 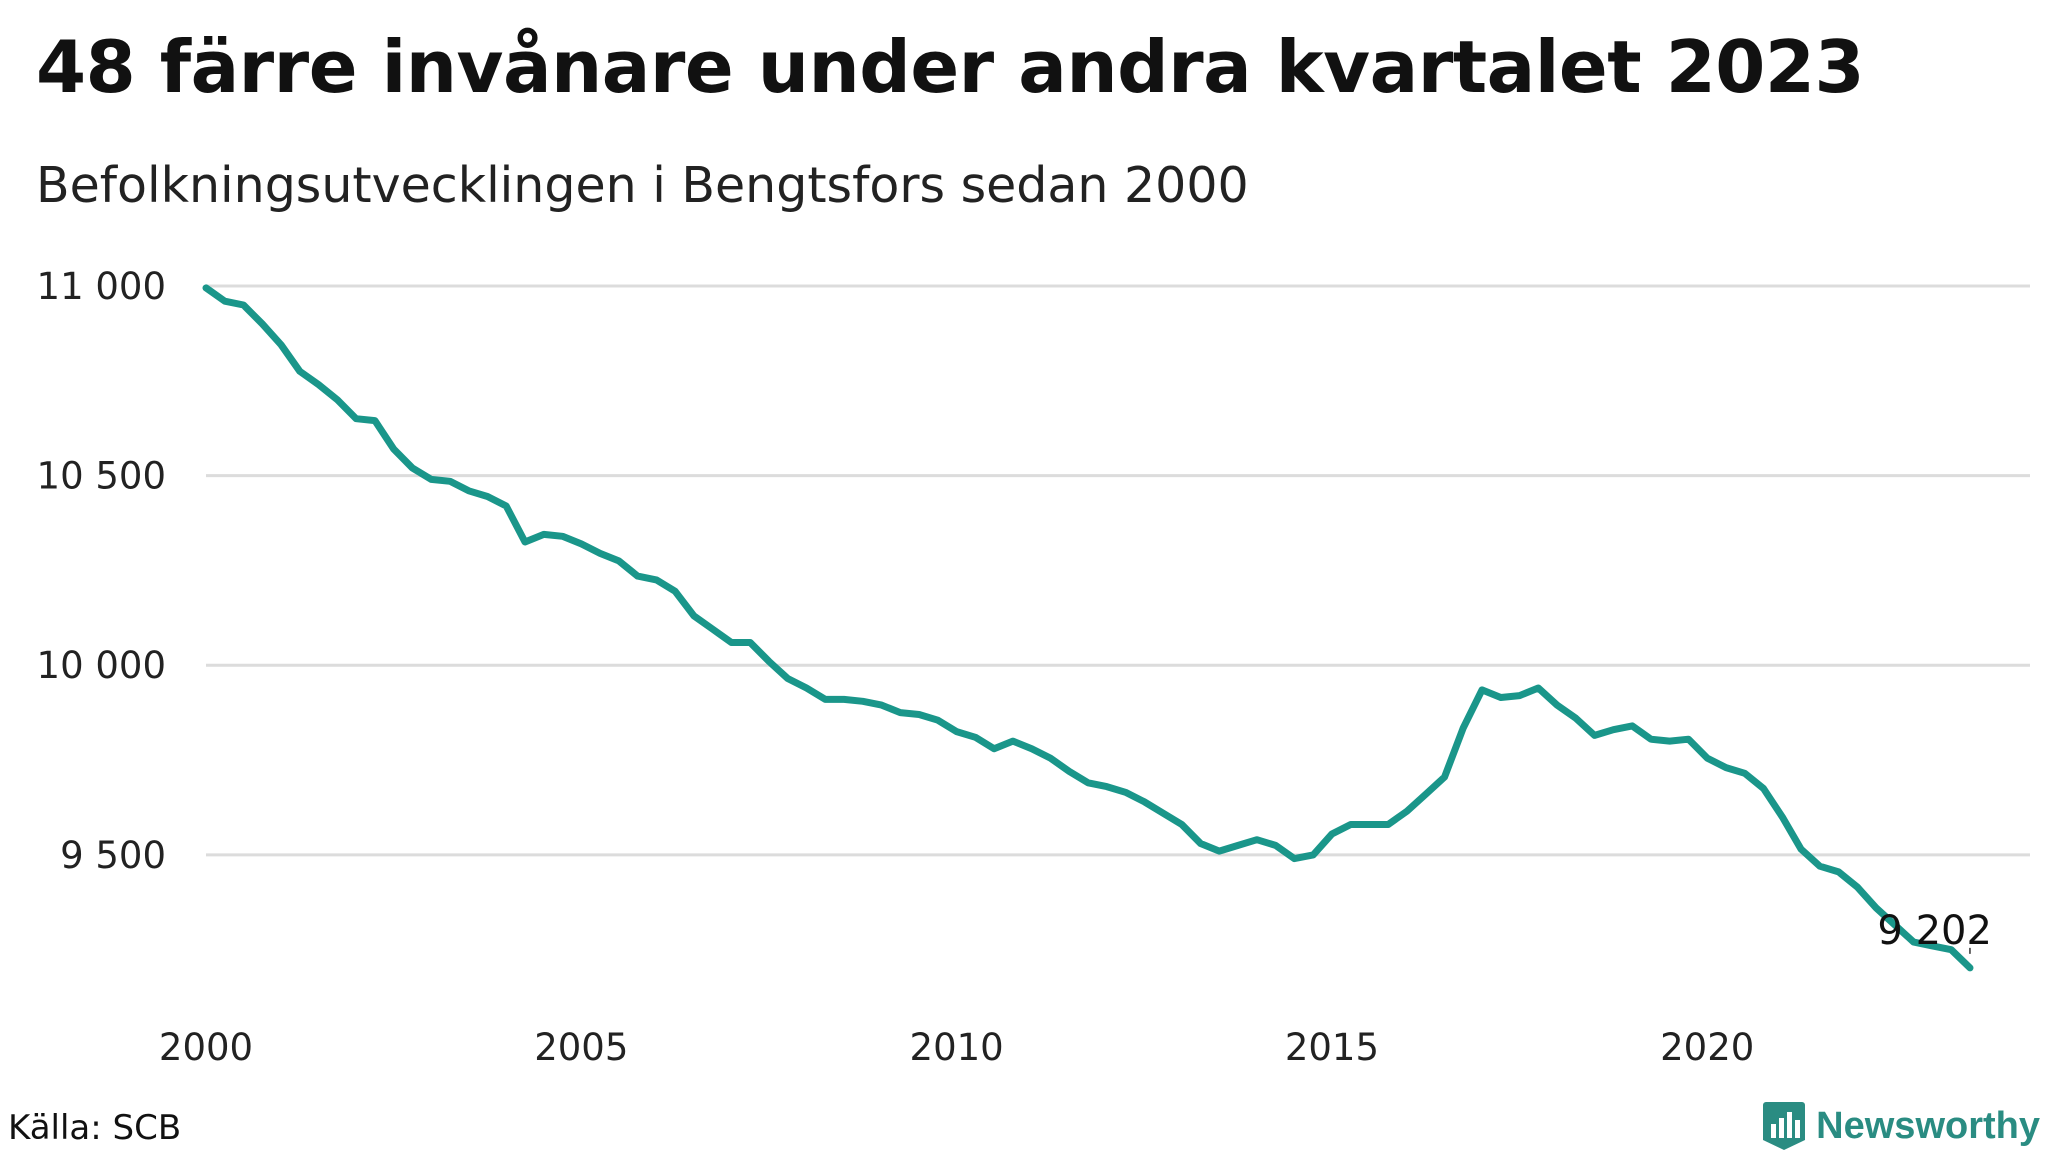 I want to click on x-tick-label: 2020, so click(x=1707, y=1047).